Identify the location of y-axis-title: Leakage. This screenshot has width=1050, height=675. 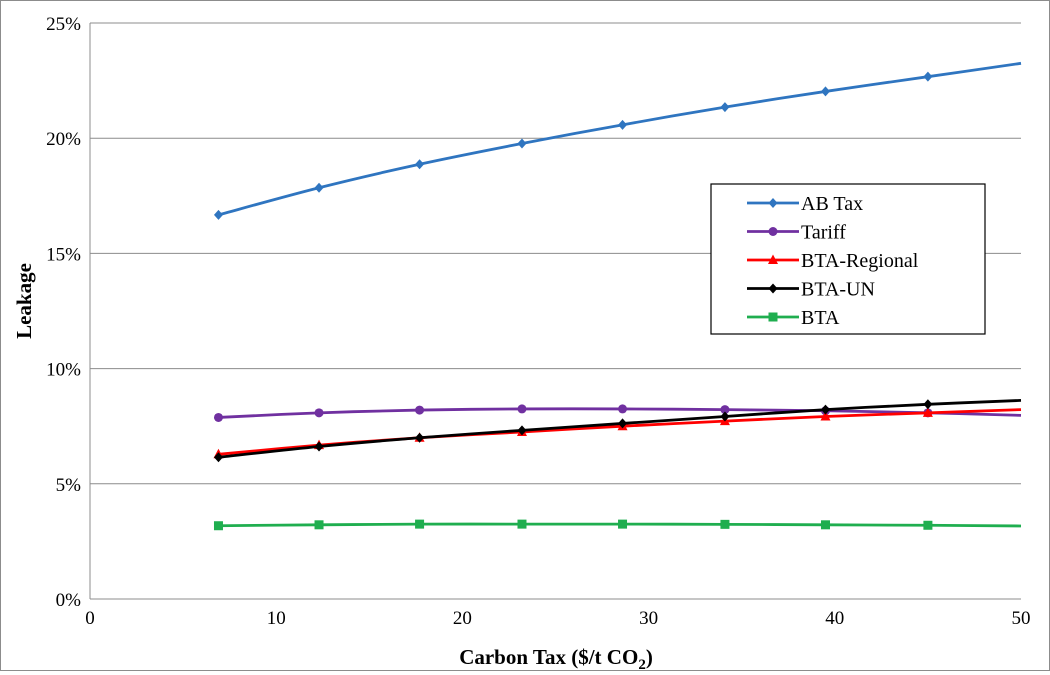
(24, 301).